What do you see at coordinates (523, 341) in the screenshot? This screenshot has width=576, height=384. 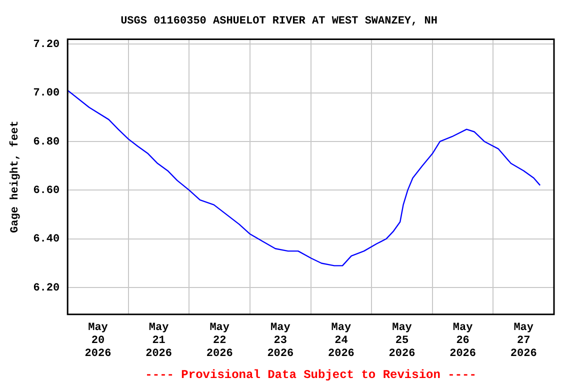 I see `x-tick-label: May 27 2026` at bounding box center [523, 341].